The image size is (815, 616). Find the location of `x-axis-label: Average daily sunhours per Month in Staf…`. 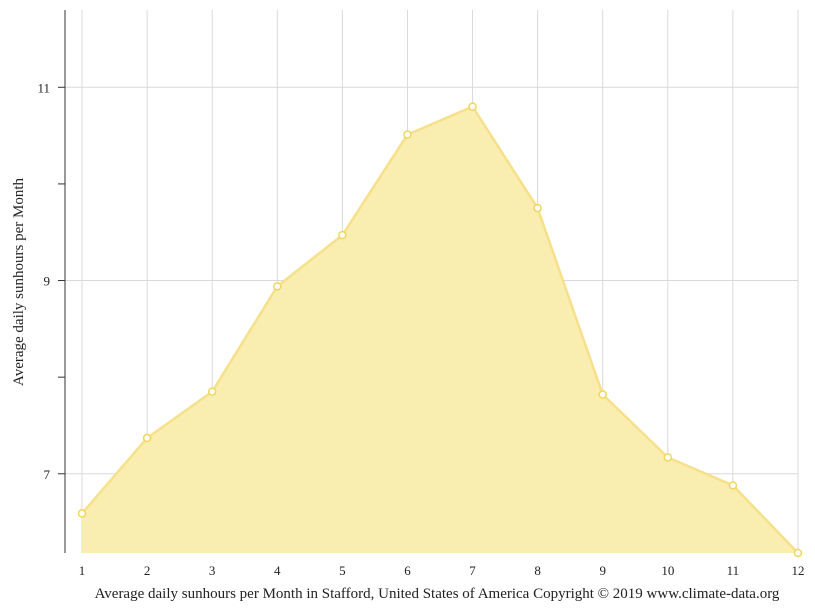

x-axis-label: Average daily sunhours per Month in Staf… is located at coordinates (437, 594).